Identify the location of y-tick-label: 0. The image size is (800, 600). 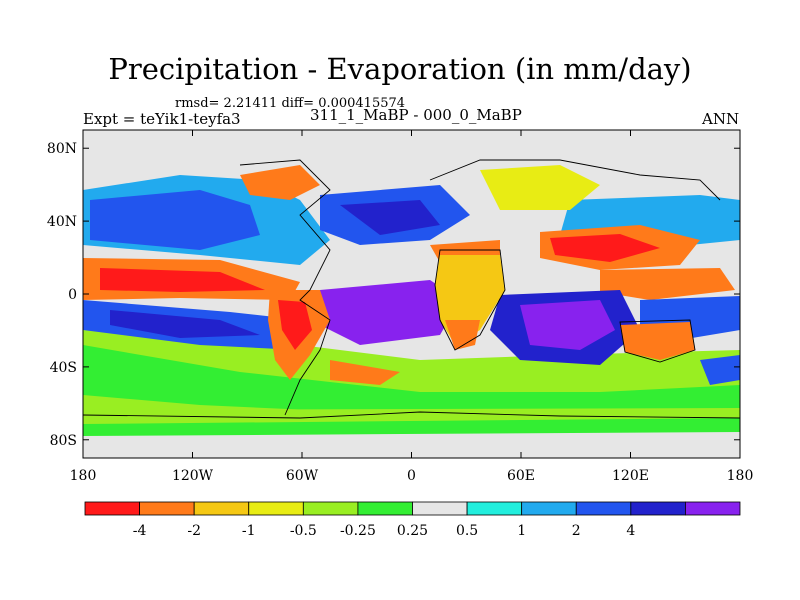
(72, 295).